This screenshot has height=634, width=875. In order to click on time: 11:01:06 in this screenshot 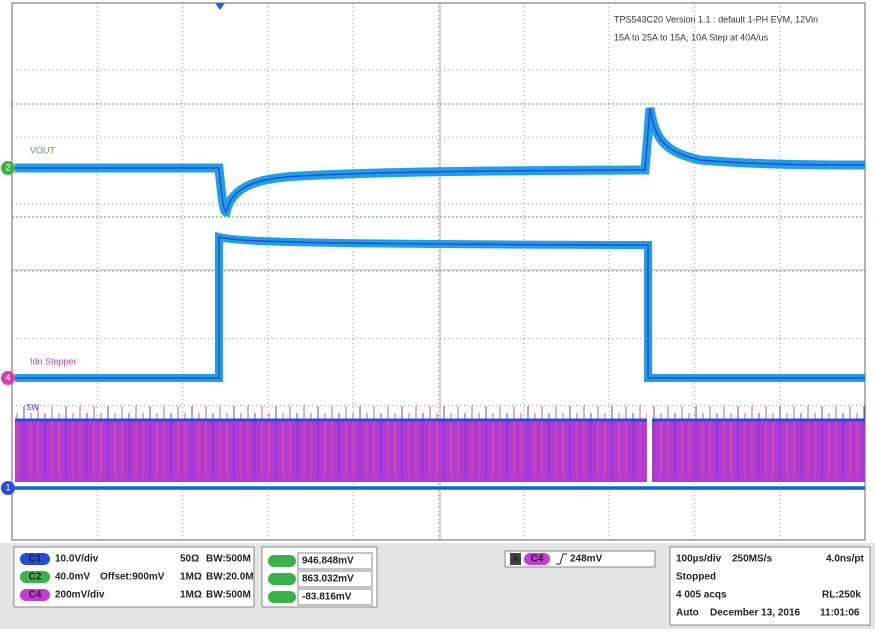, I will do `click(840, 613)`.